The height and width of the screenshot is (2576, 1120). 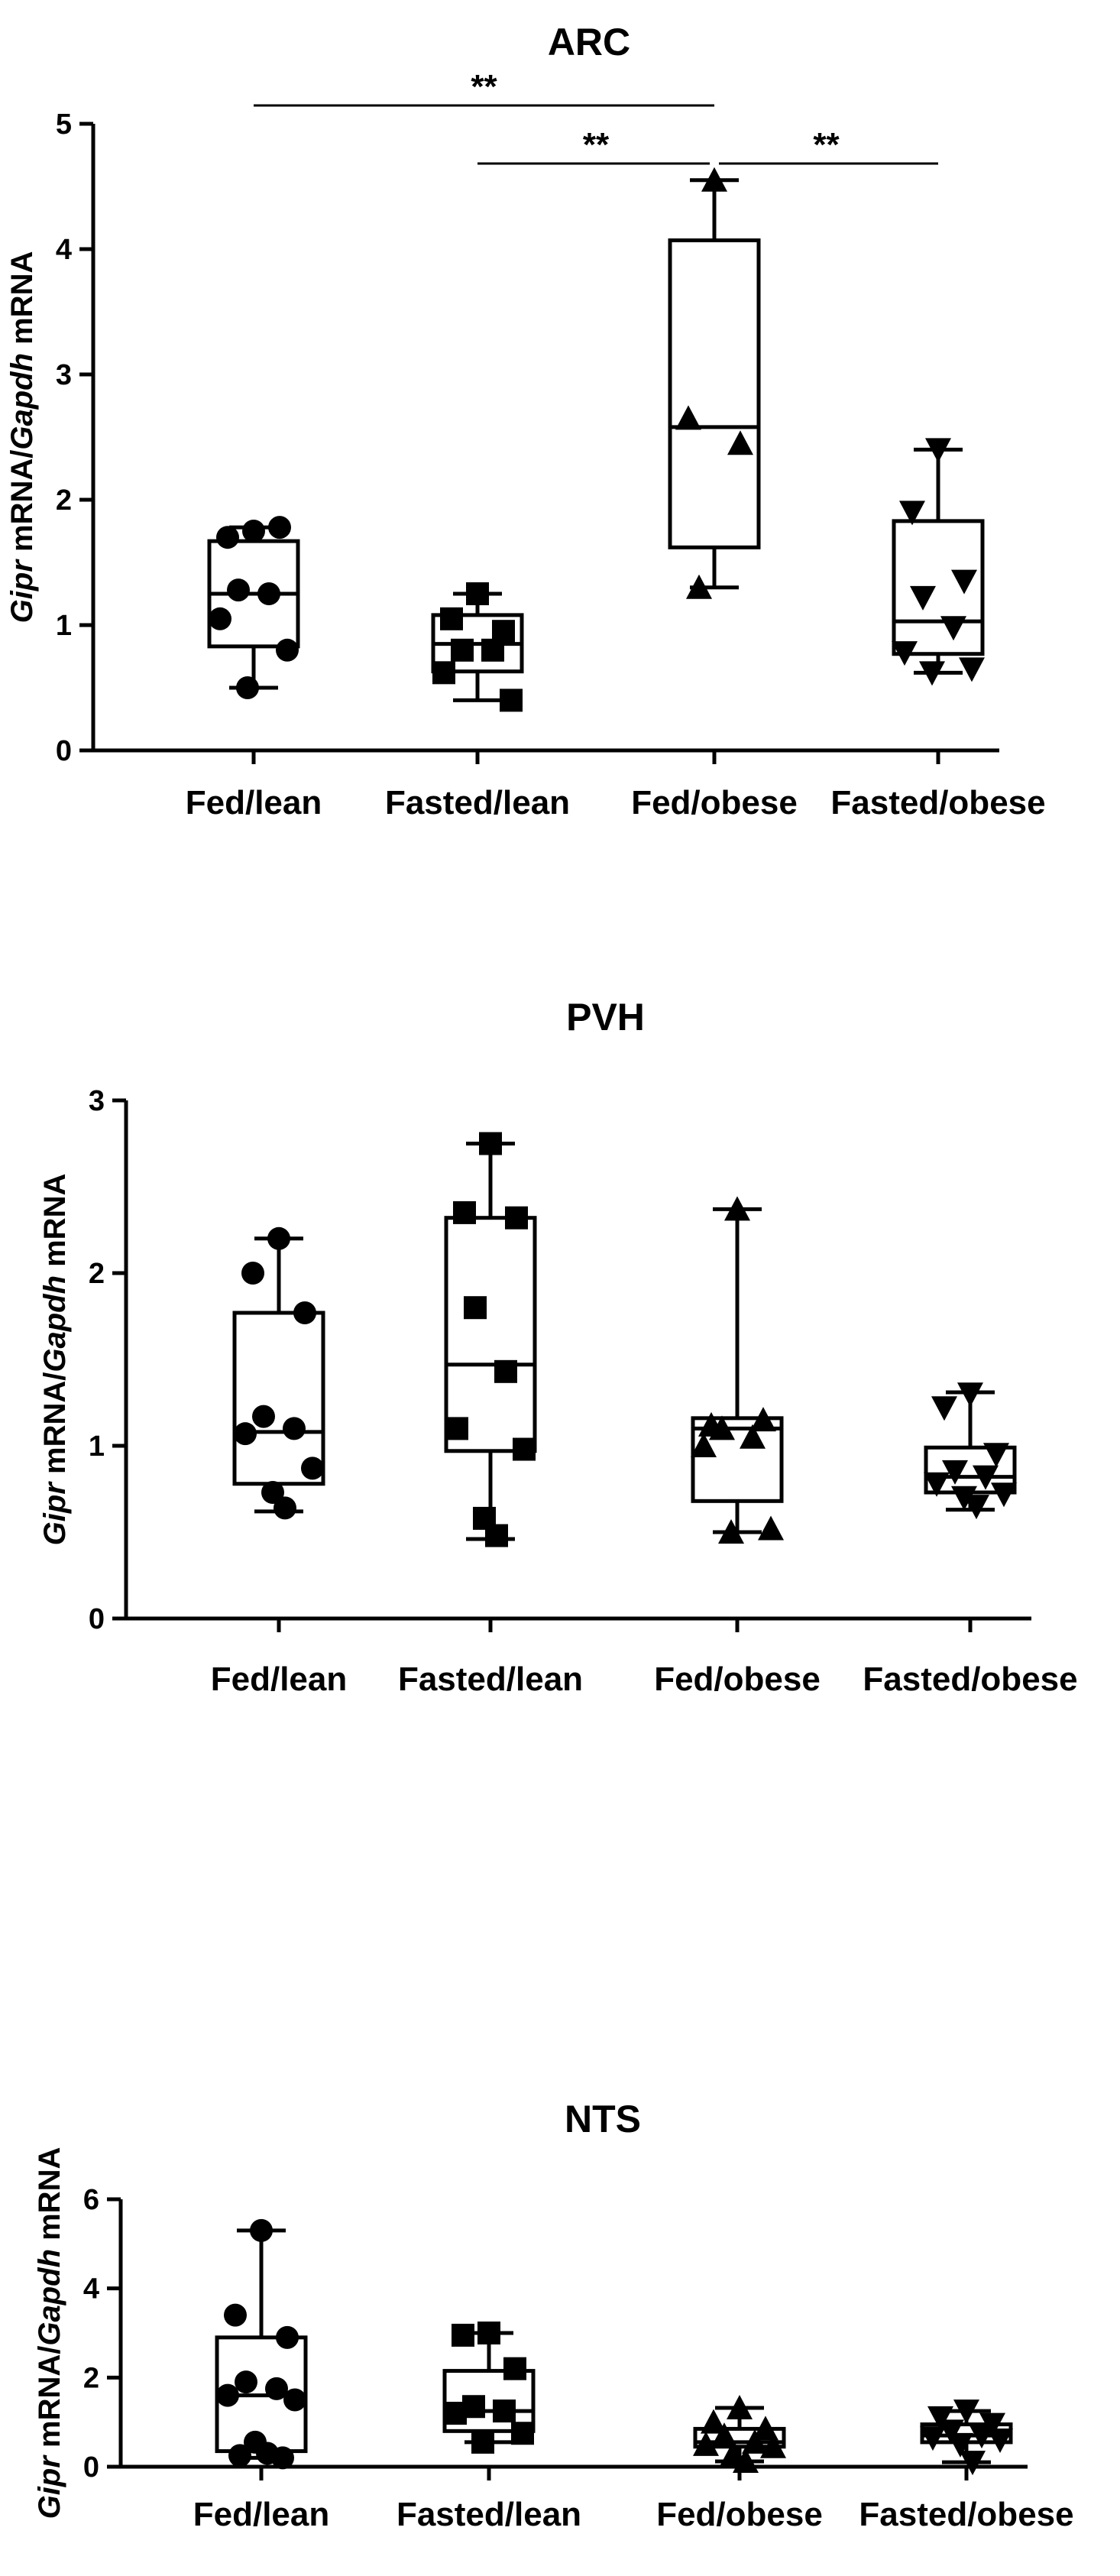 What do you see at coordinates (489, 2514) in the screenshot?
I see `x-tick-label: Fasted/lean` at bounding box center [489, 2514].